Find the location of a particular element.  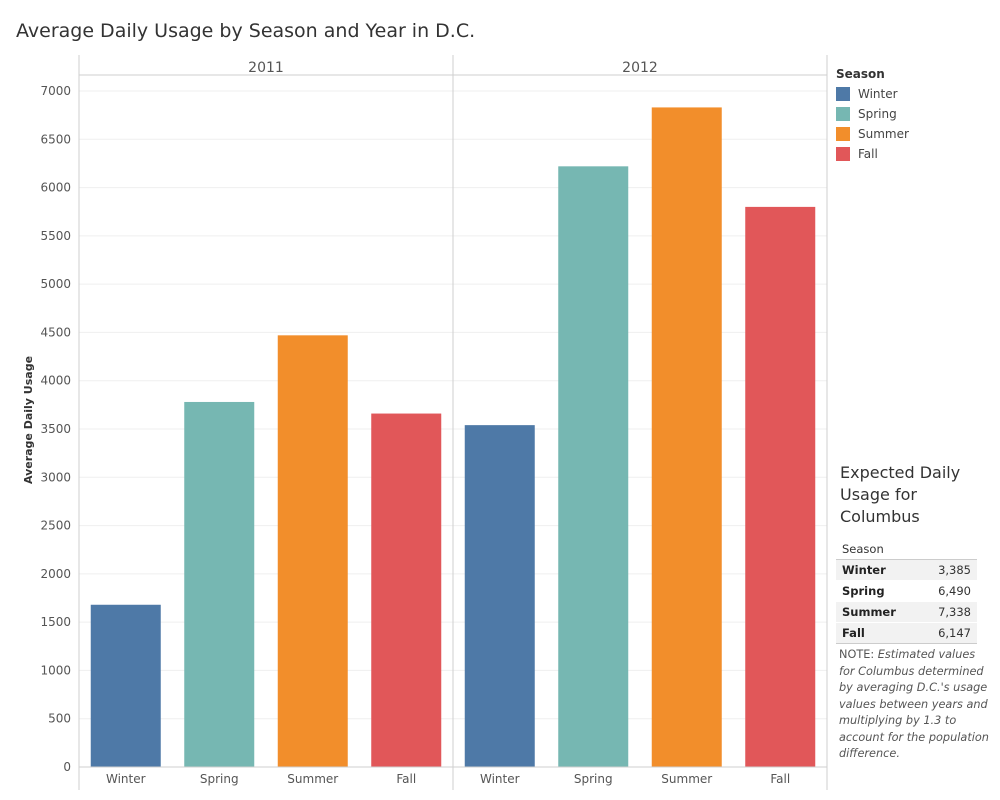

y-tick-label: 1500 is located at coordinates (55, 622).